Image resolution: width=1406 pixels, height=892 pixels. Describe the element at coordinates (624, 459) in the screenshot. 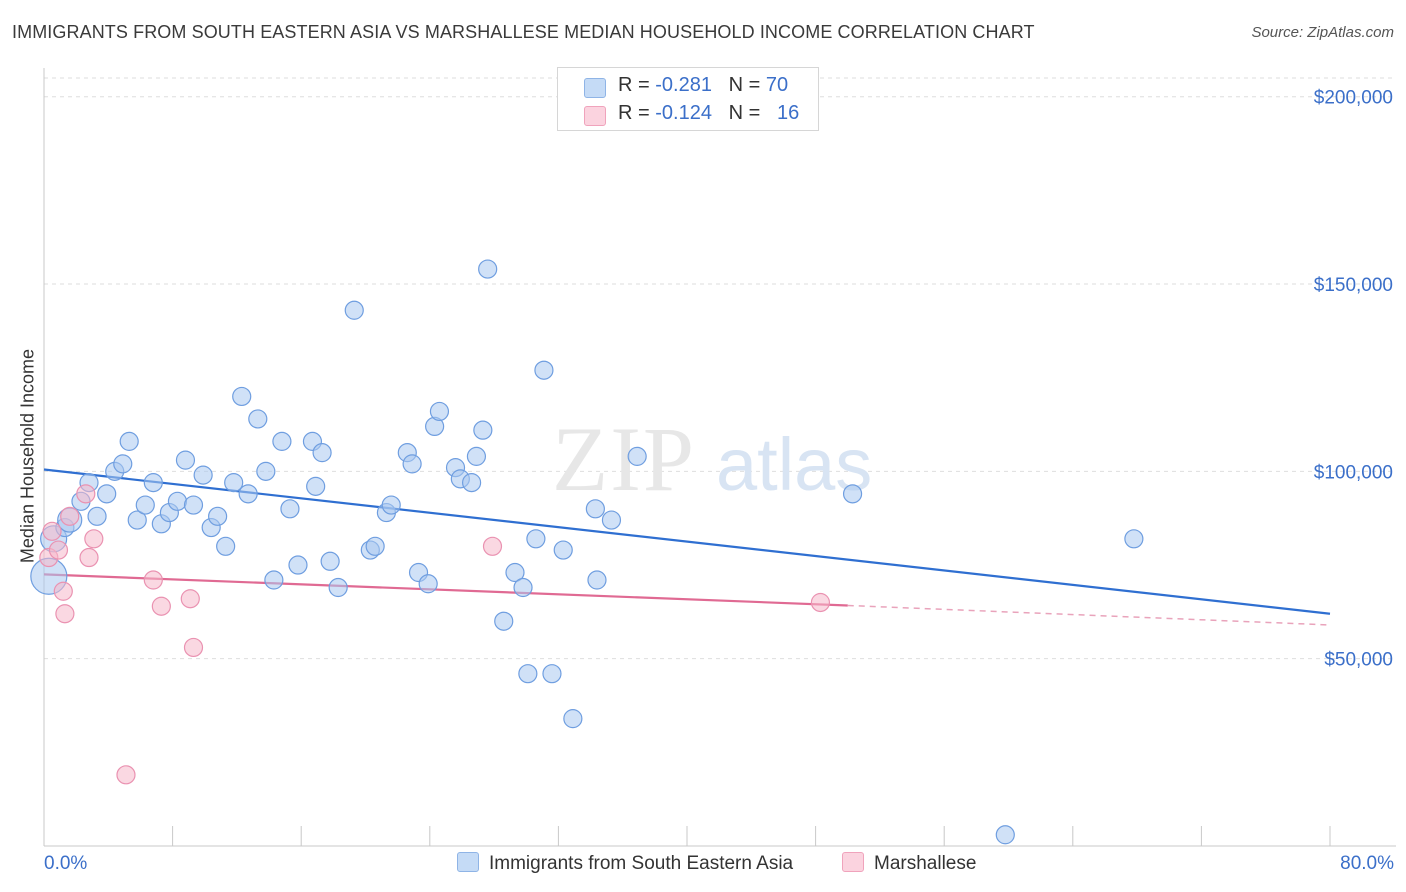

I see `watermark-zip: ZIP` at that location.